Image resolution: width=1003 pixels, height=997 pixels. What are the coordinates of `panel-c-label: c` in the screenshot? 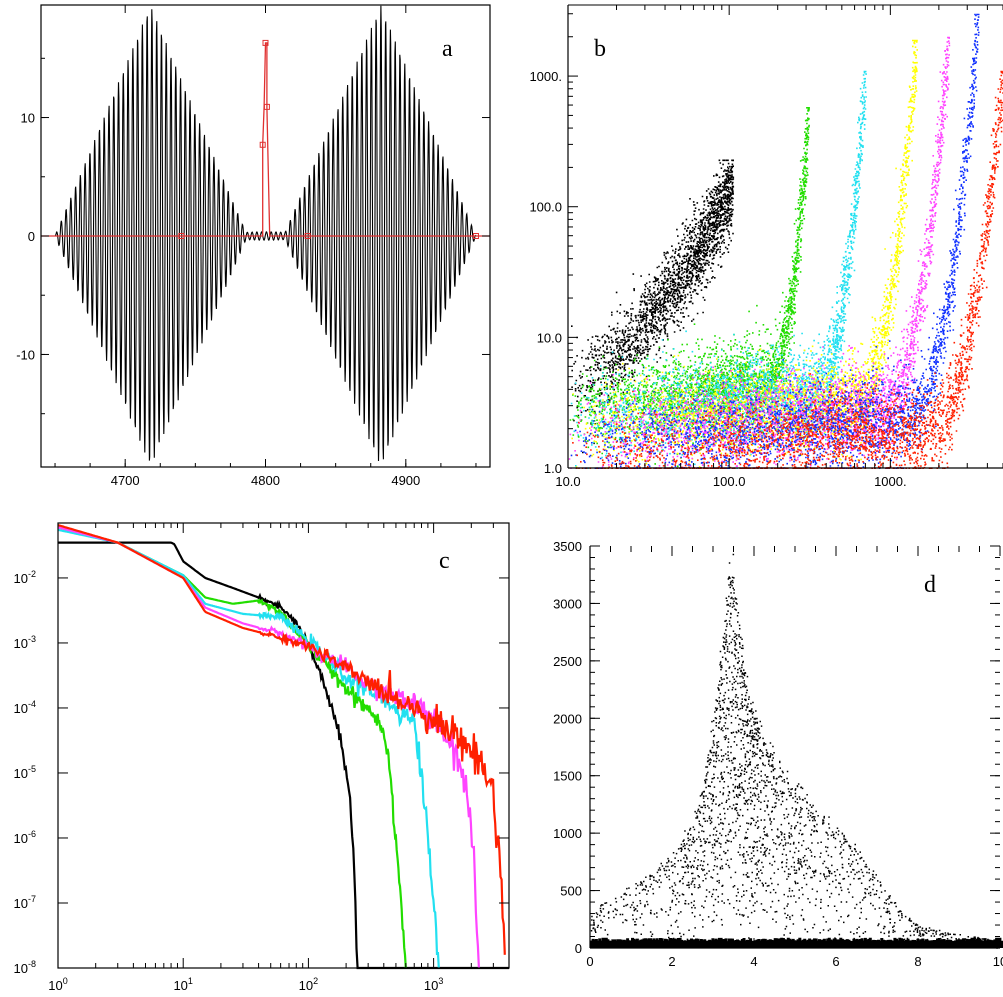 It's located at (444, 561).